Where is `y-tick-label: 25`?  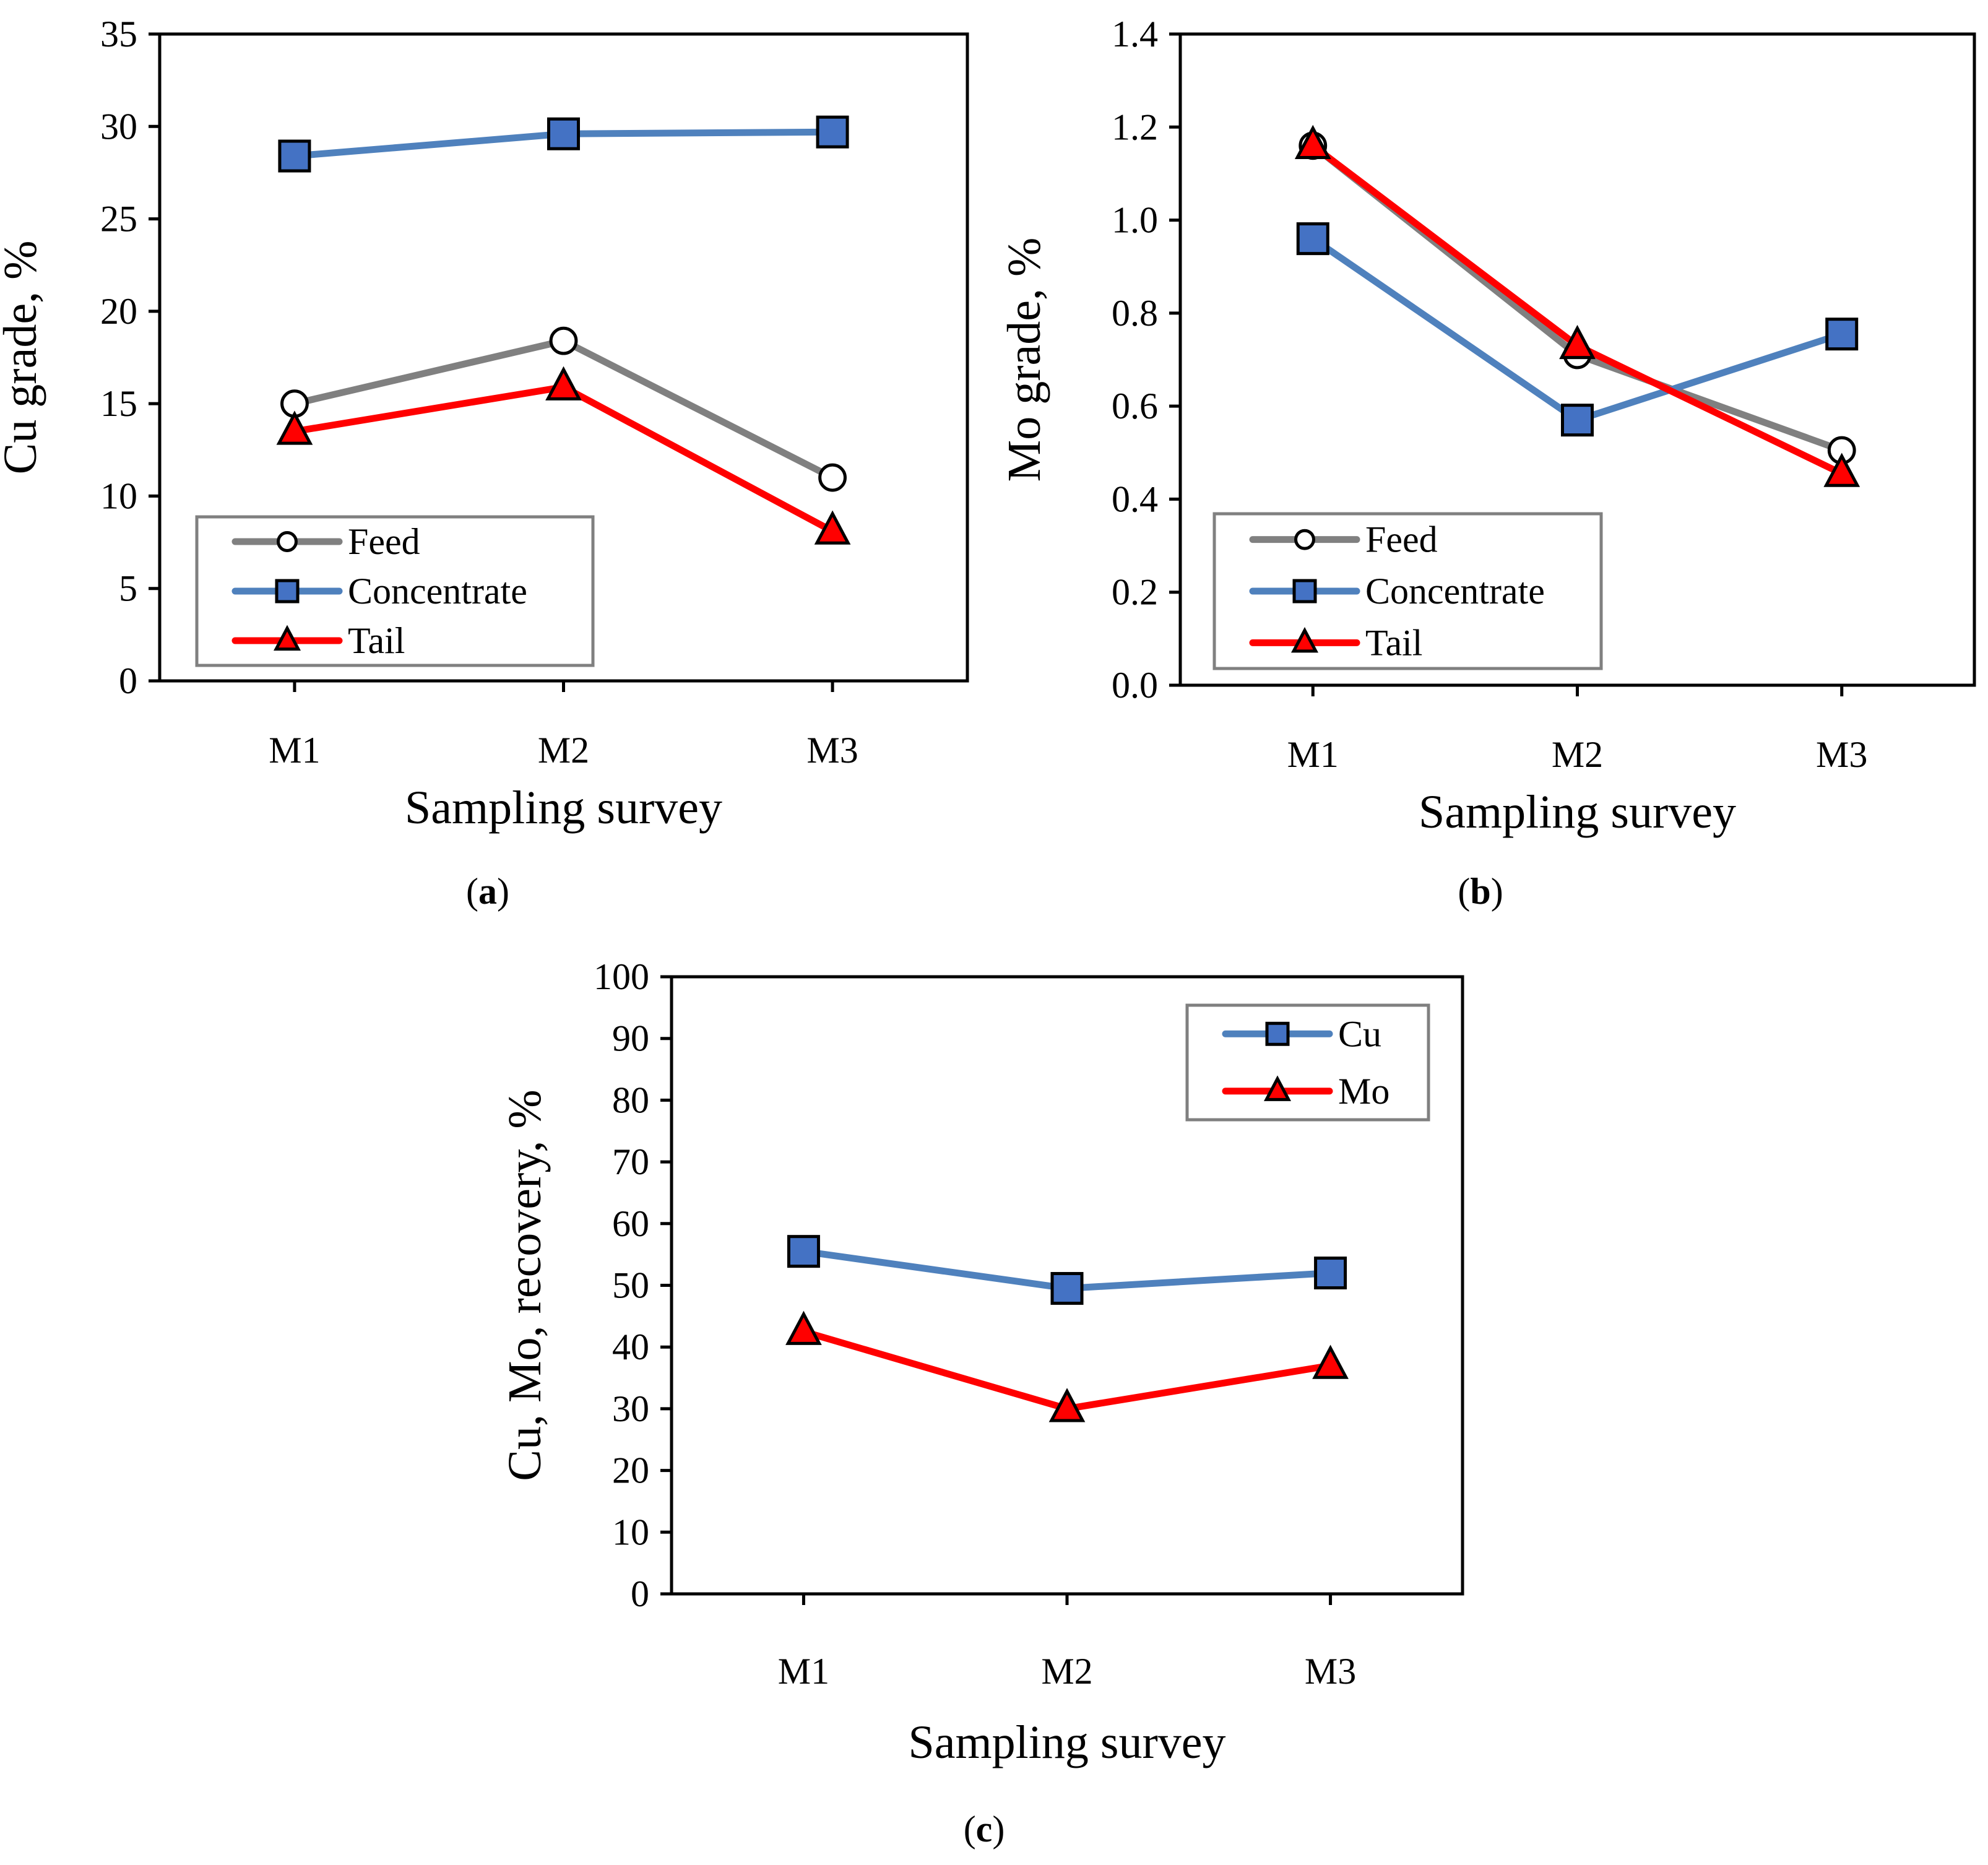 y-tick-label: 25 is located at coordinates (119, 219).